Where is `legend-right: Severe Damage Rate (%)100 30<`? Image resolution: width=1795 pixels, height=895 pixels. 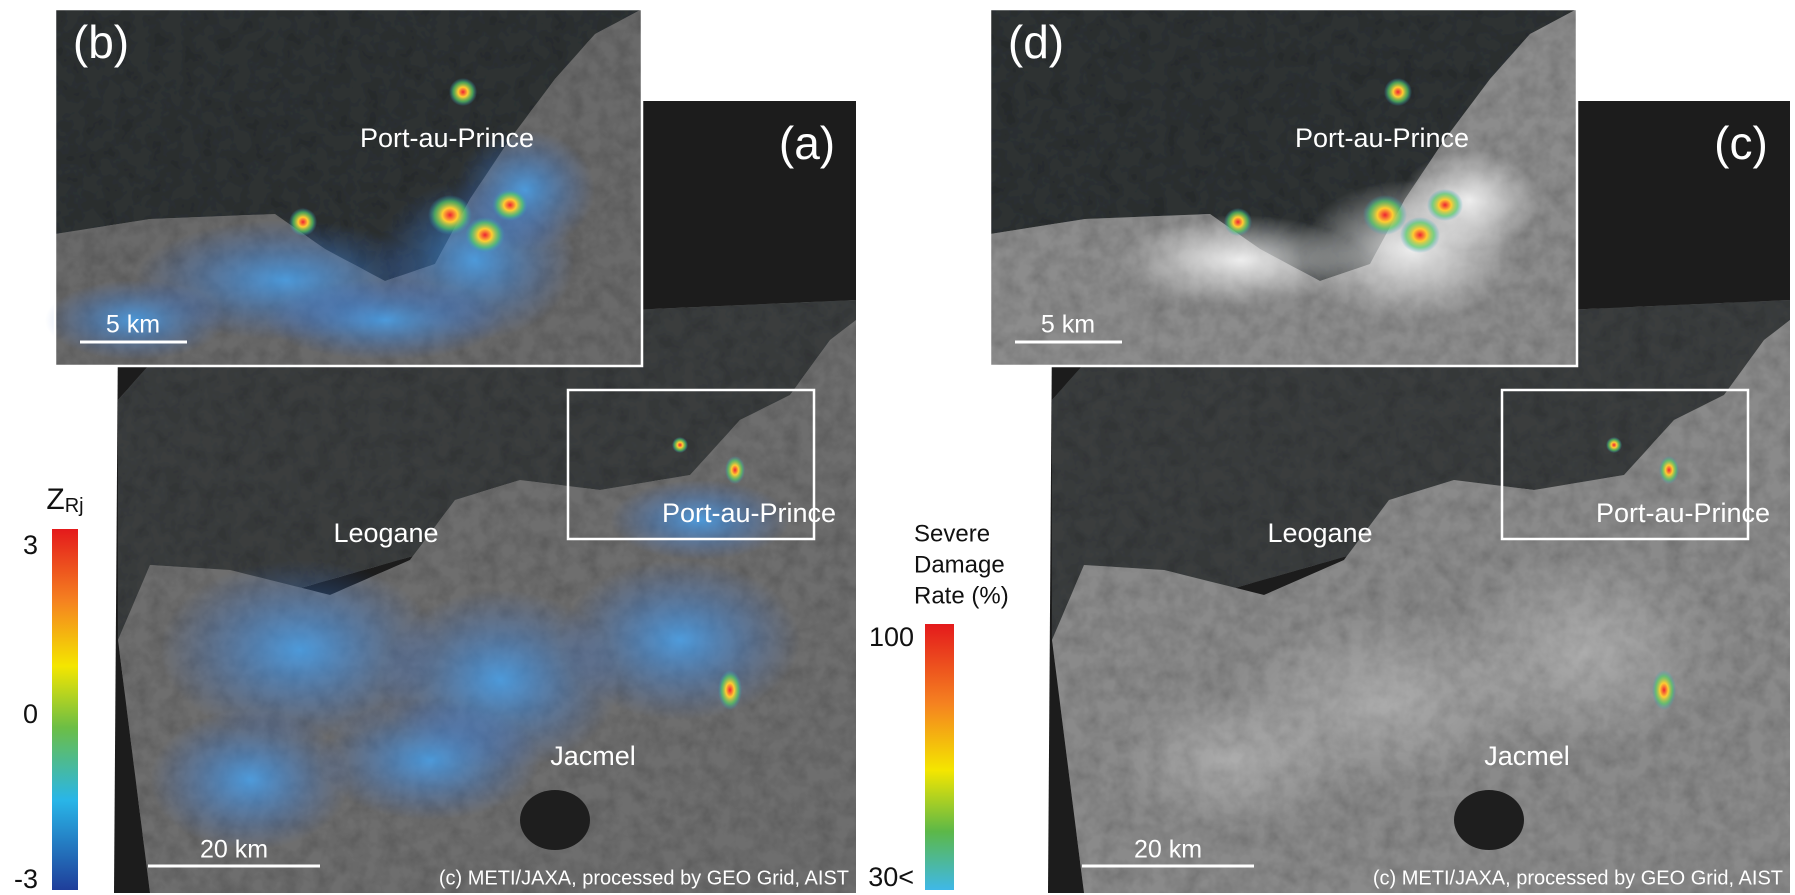 legend-right: Severe Damage Rate (%)100 30< is located at coordinates (938, 706).